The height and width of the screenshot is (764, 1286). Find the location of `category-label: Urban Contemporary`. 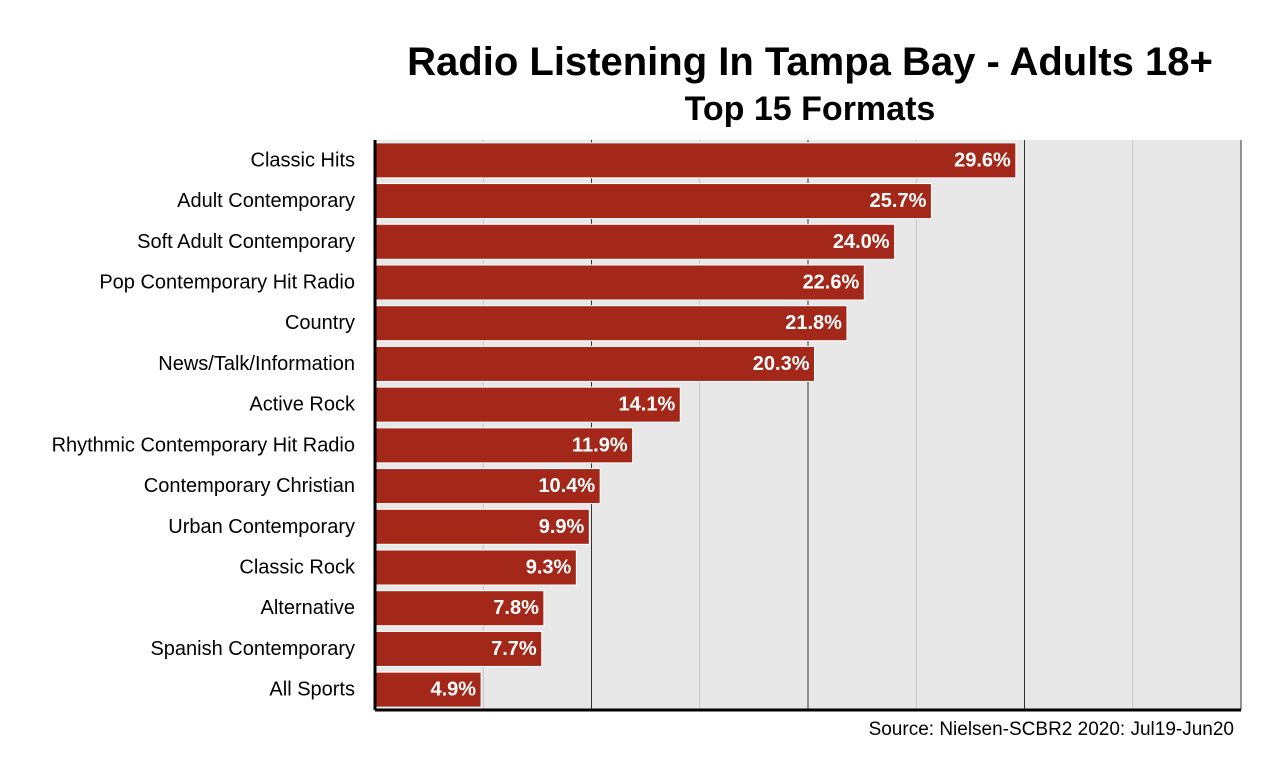

category-label: Urban Contemporary is located at coordinates (261, 527).